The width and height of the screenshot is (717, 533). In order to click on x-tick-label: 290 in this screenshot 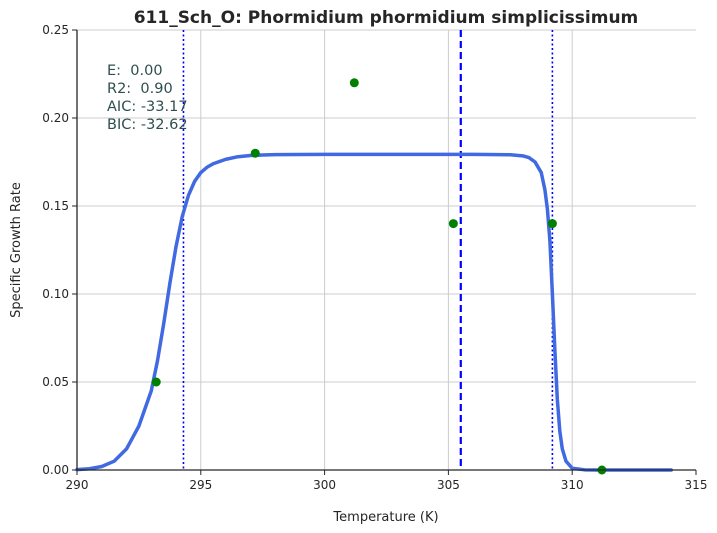, I will do `click(77, 485)`.